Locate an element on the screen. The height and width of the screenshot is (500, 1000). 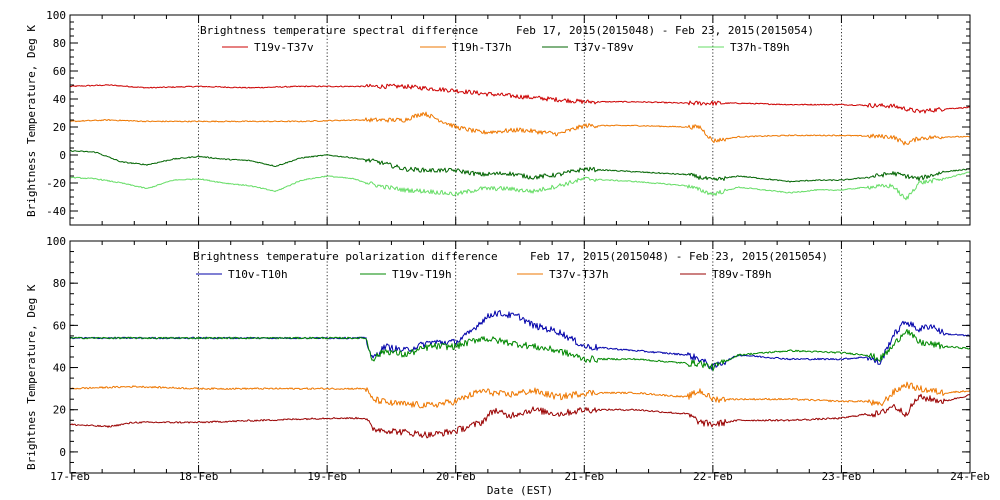
series-line-t89v-t89h is located at coordinates (520, 416).